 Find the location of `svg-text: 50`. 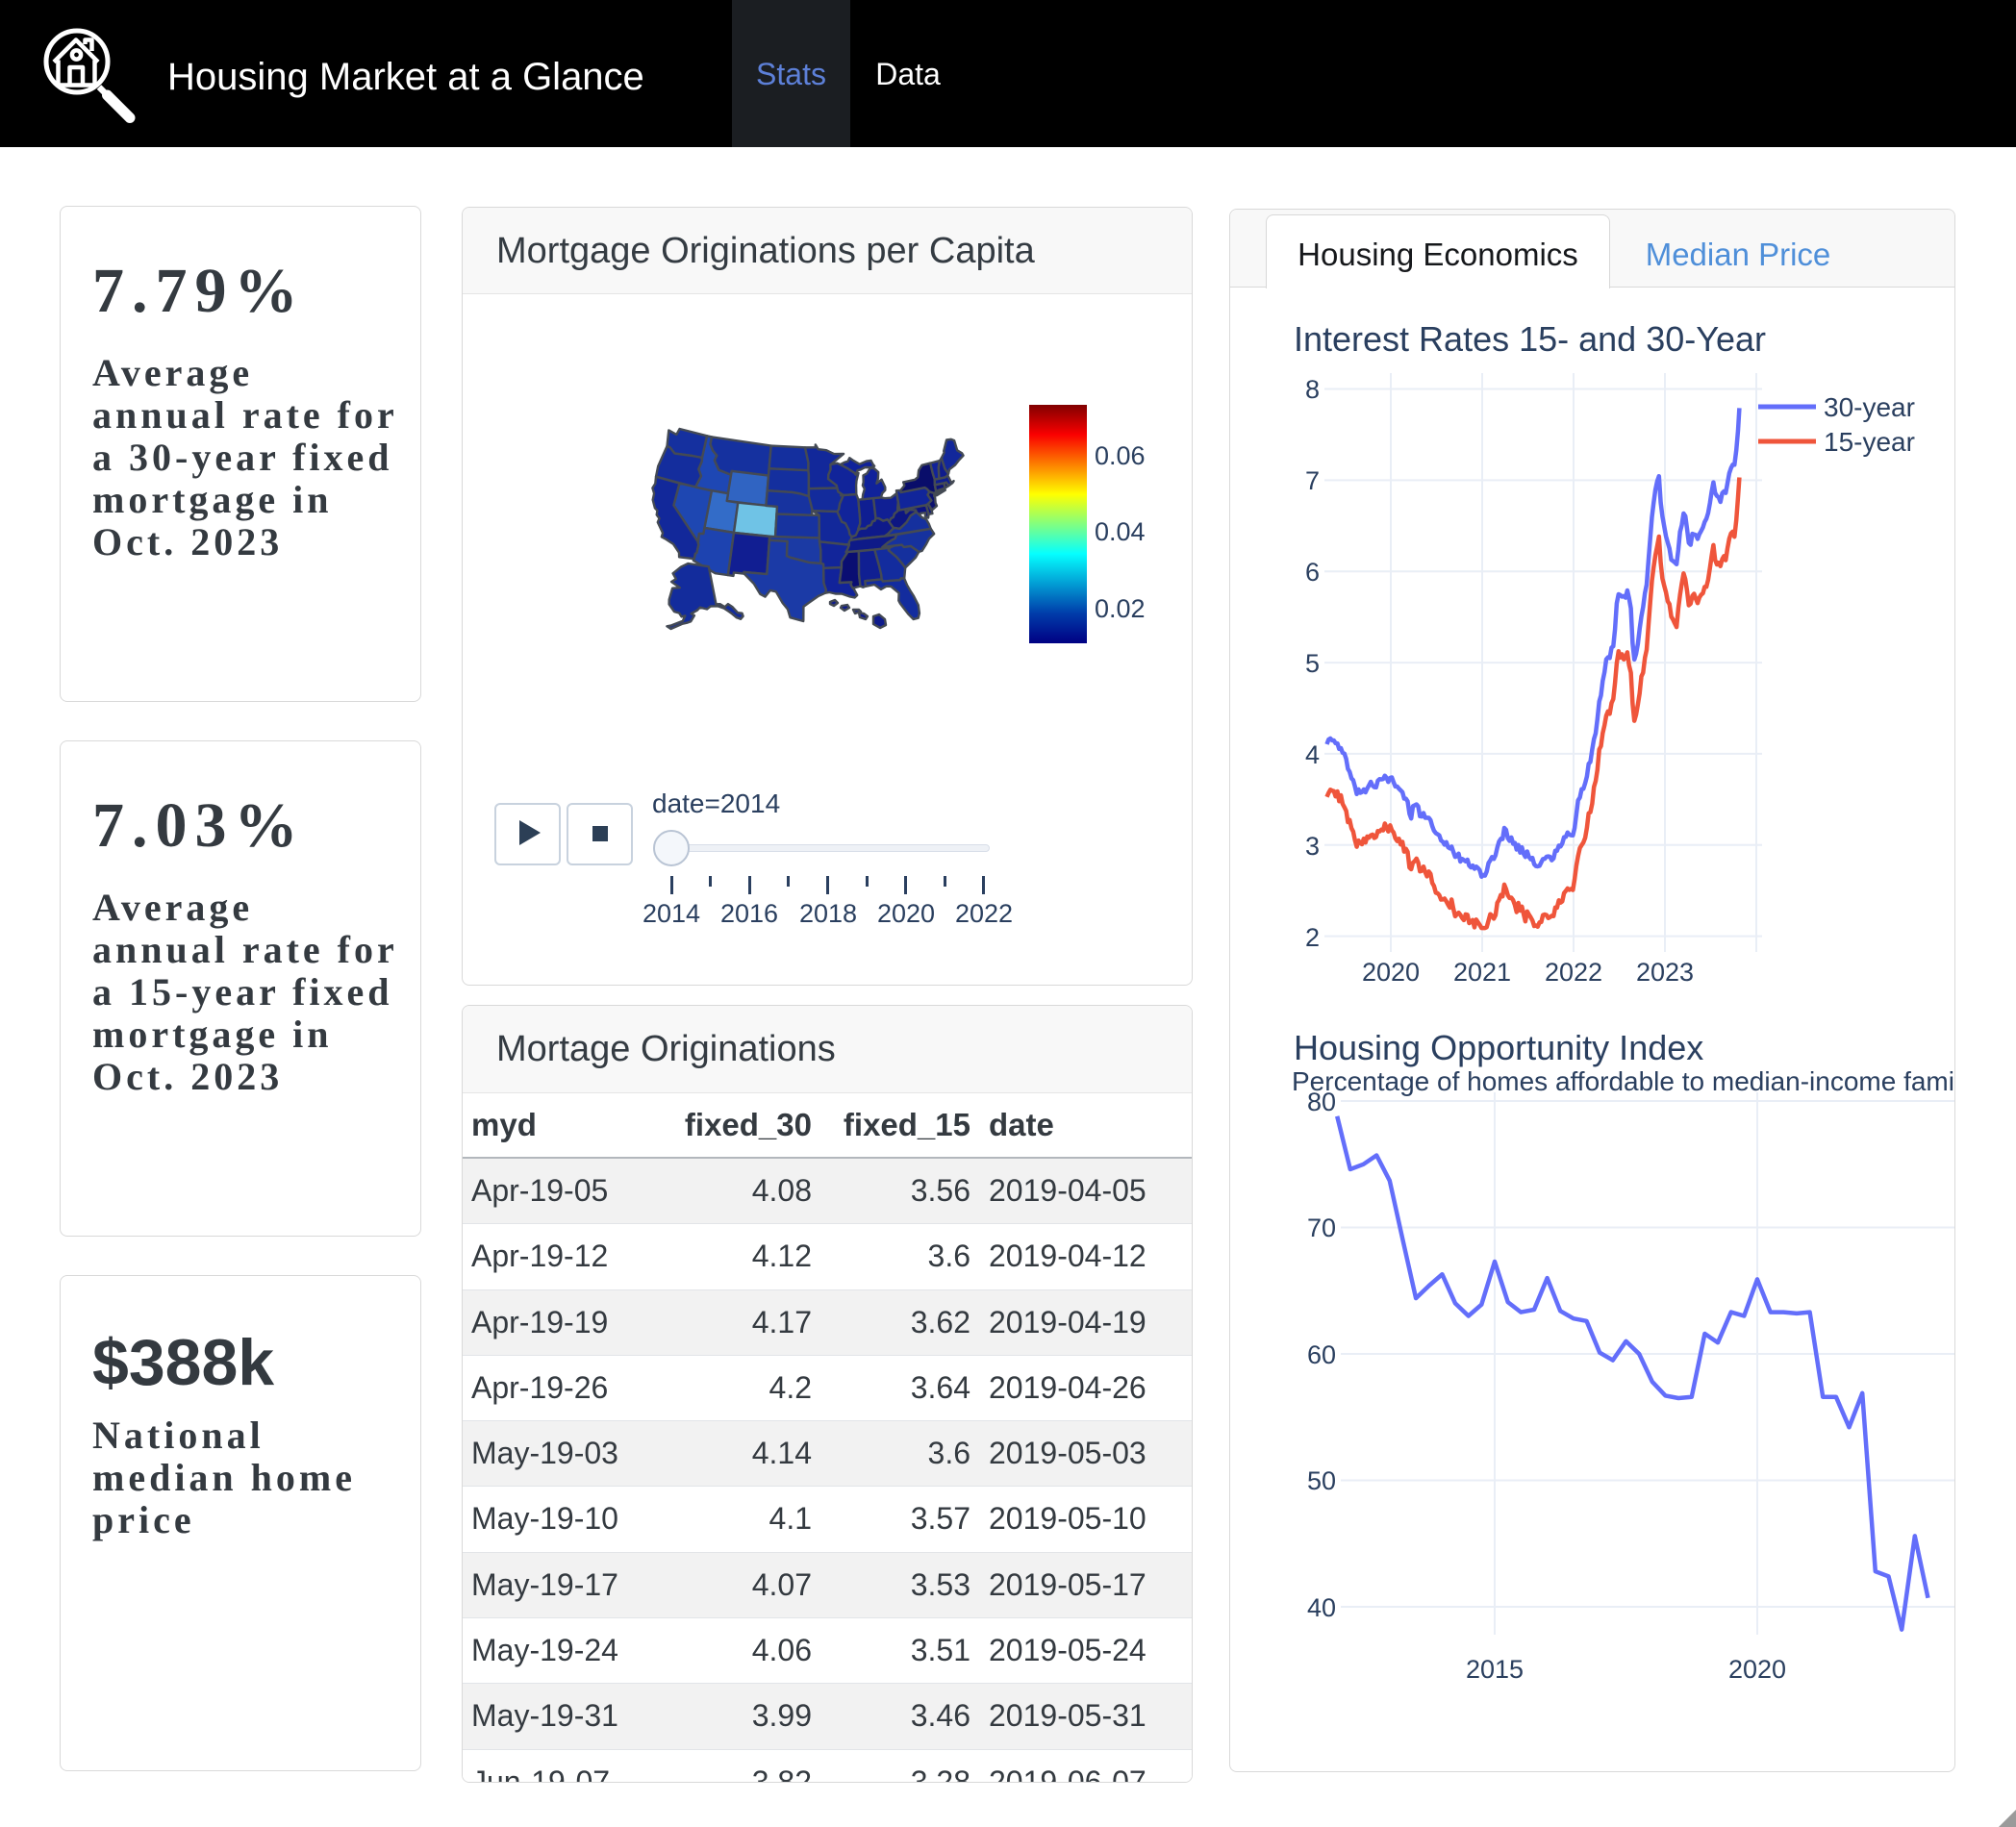

svg-text: 50 is located at coordinates (1322, 1480).